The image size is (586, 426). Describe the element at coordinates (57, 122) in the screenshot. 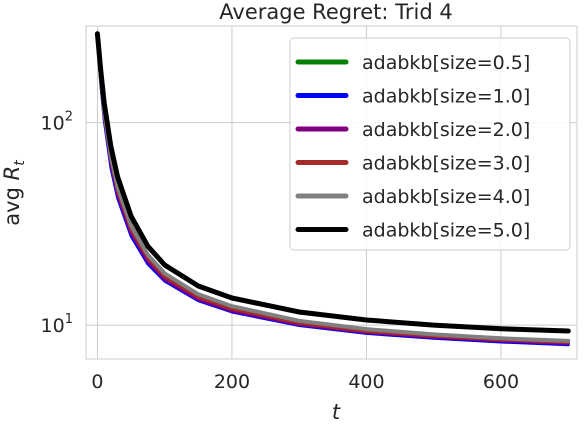

I see `y-tick-label: 10²` at that location.